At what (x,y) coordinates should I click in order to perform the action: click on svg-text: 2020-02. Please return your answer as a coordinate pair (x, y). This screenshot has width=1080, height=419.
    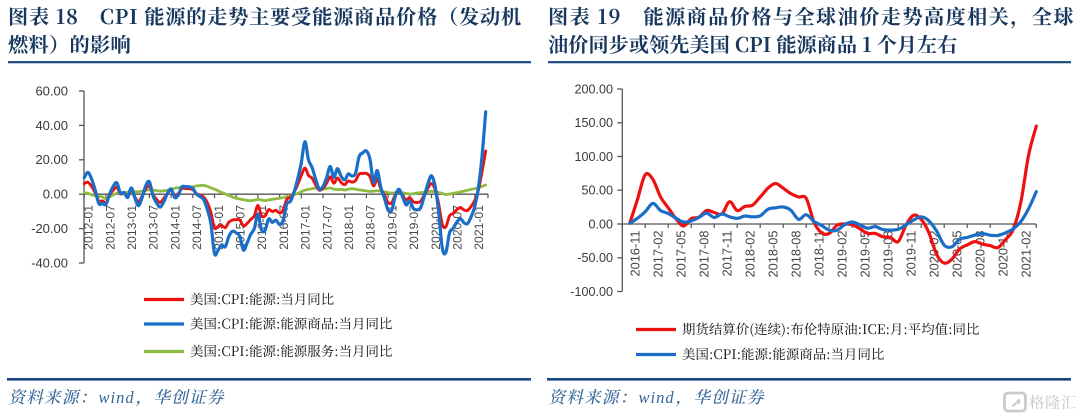
    Looking at the image, I should click on (933, 254).